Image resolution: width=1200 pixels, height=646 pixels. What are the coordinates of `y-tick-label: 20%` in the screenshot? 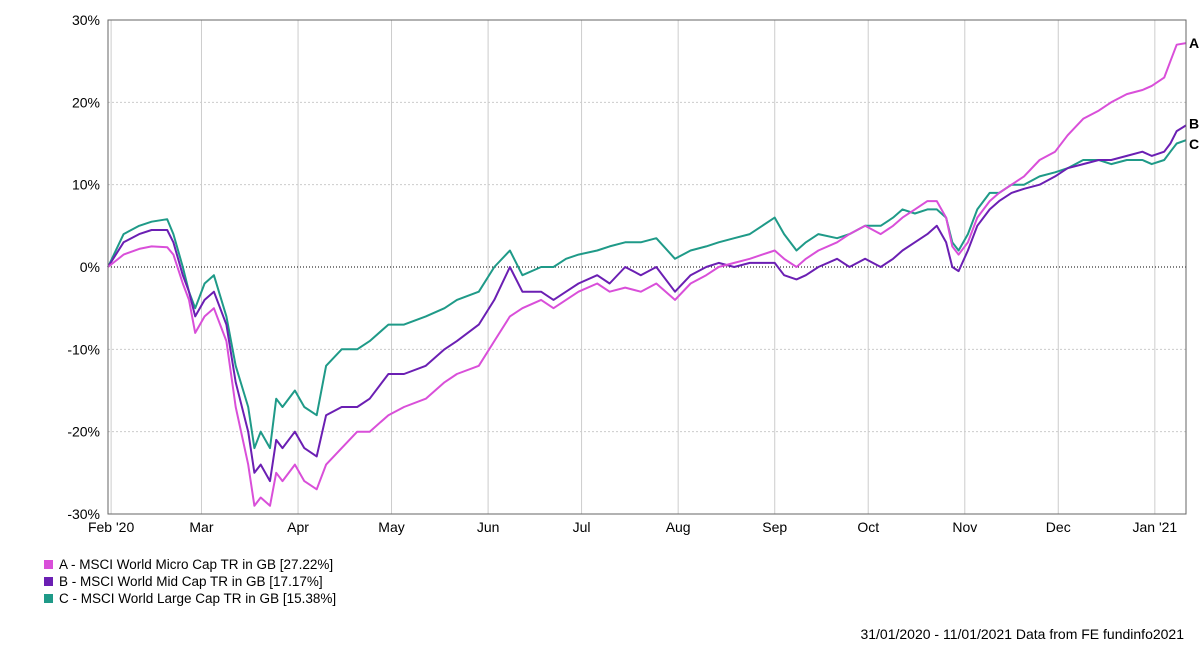 It's located at (86, 102).